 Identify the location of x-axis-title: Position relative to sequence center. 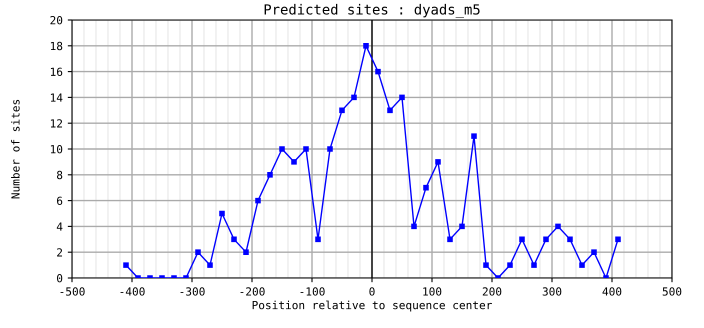
(372, 306).